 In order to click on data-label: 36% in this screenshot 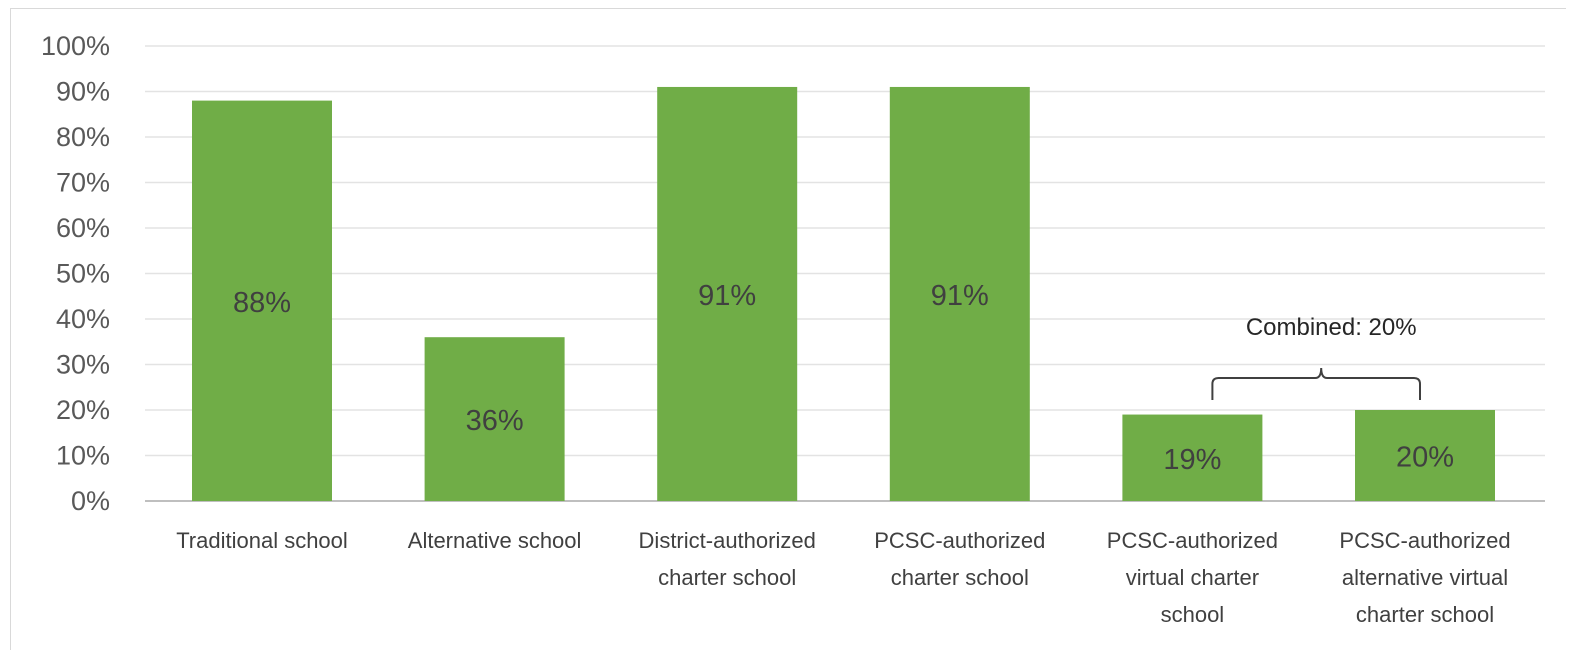, I will do `click(495, 421)`.